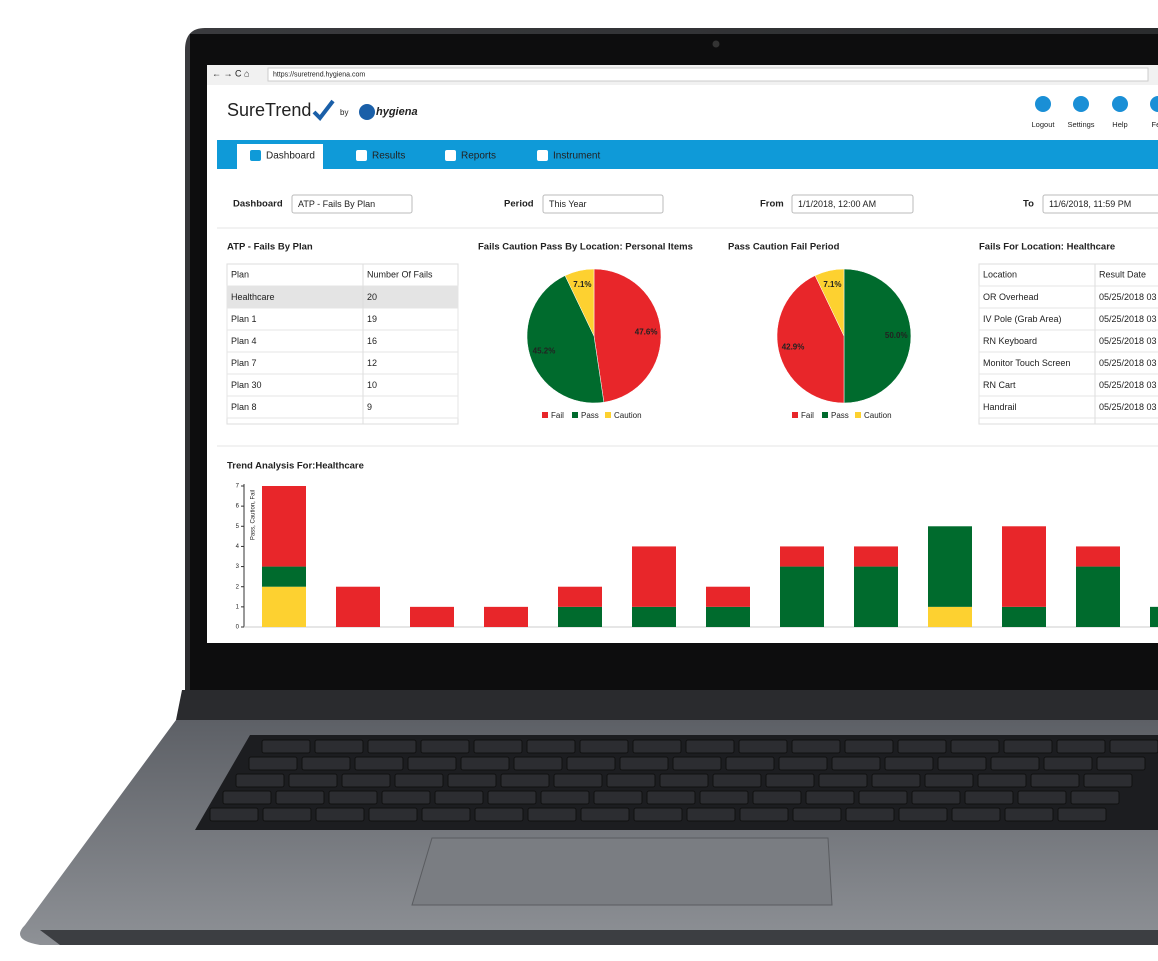 This screenshot has height=961, width=1158. I want to click on filter-value: 11/6/2018, 11:59 PM, so click(1090, 204).